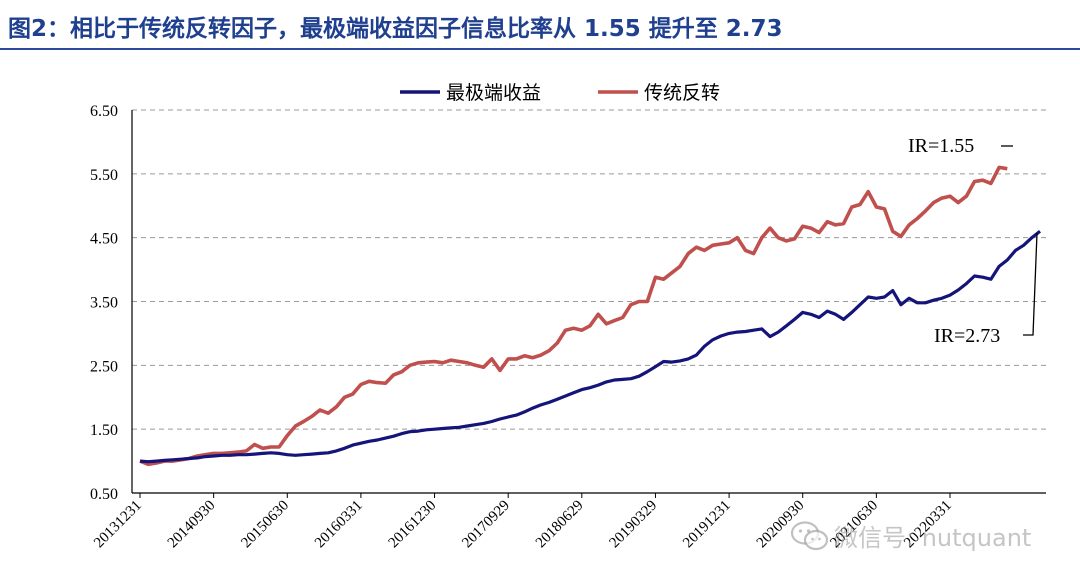 The width and height of the screenshot is (1080, 583). I want to click on x-tick-label: 20140930, so click(192, 525).